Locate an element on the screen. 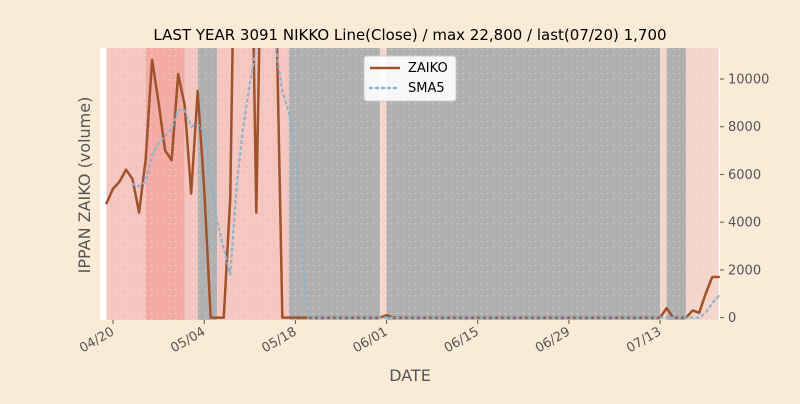 Image resolution: width=800 pixels, height=404 pixels. x-tick-label-6: 07/13 is located at coordinates (644, 340).